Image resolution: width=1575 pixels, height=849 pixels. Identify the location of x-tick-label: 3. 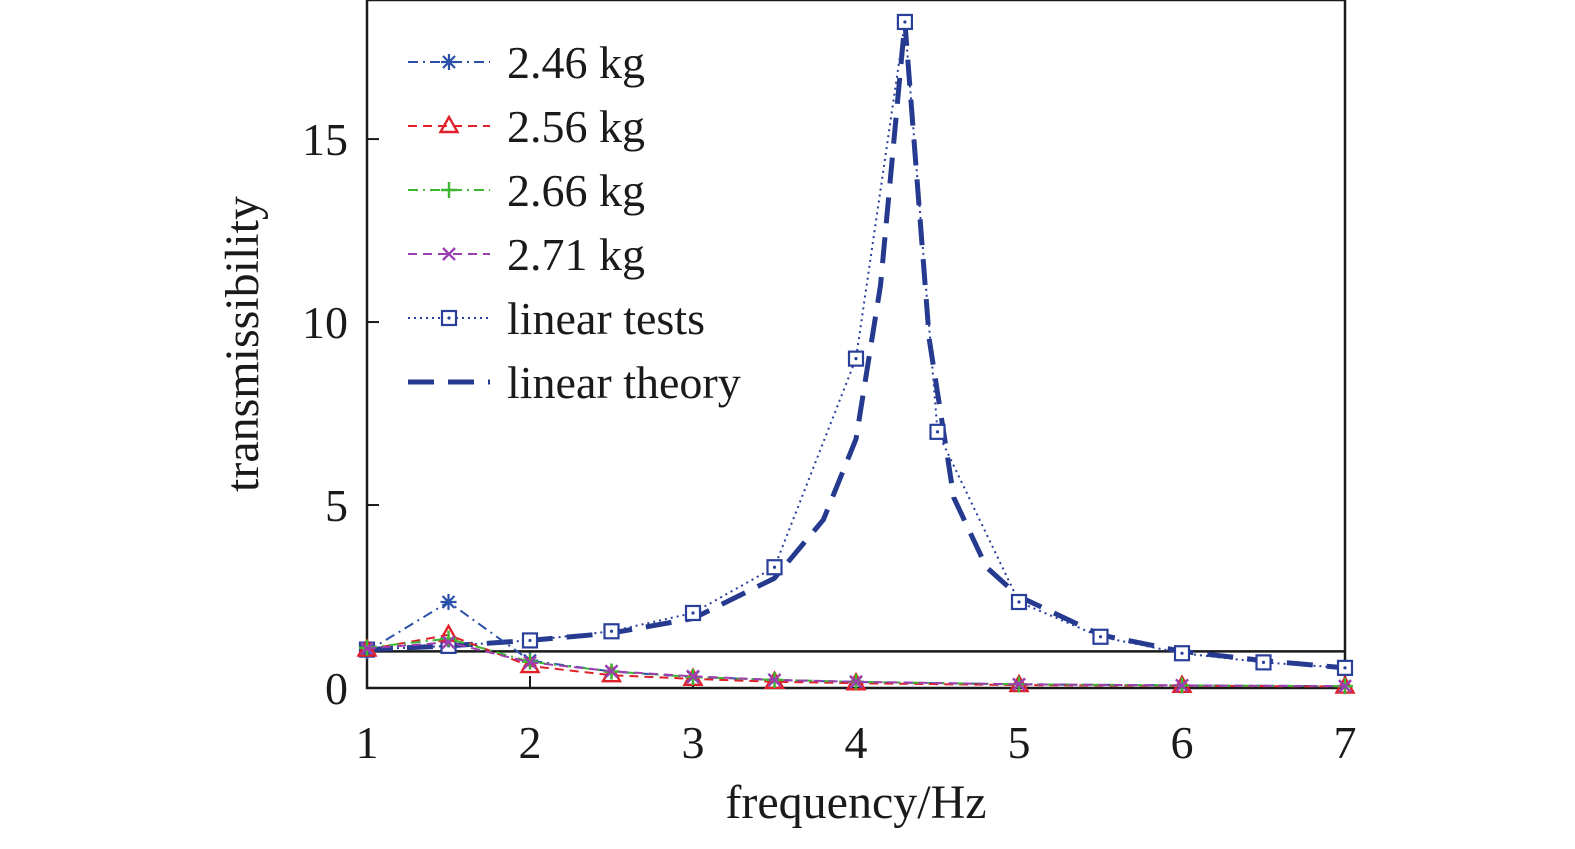
(693, 742).